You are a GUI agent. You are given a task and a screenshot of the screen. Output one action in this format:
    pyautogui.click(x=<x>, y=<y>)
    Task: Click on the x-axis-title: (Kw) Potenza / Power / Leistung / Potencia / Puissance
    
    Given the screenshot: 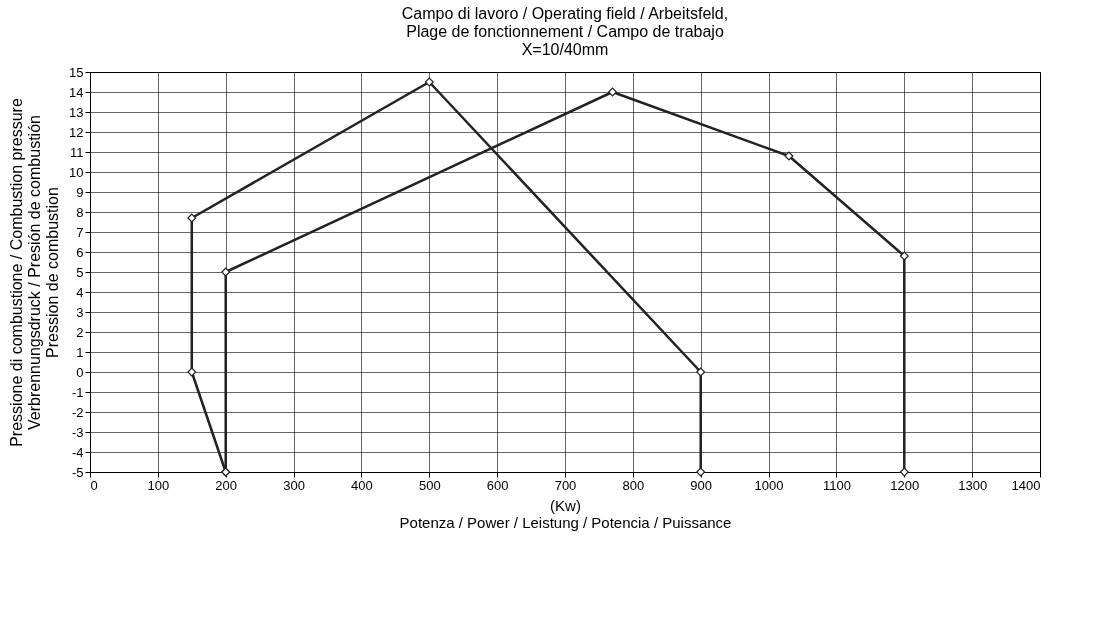 What is the action you would take?
    pyautogui.click(x=565, y=513)
    